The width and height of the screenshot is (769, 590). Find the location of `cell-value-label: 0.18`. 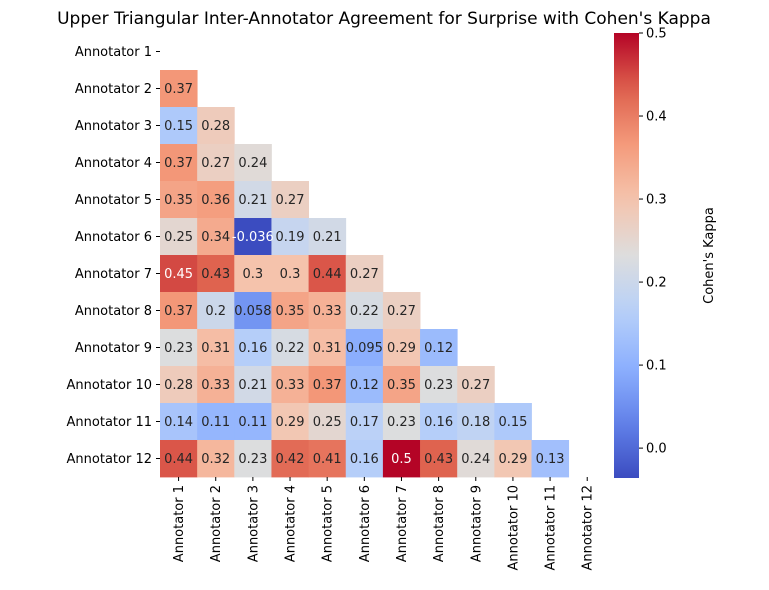

cell-value-label: 0.18 is located at coordinates (475, 422).